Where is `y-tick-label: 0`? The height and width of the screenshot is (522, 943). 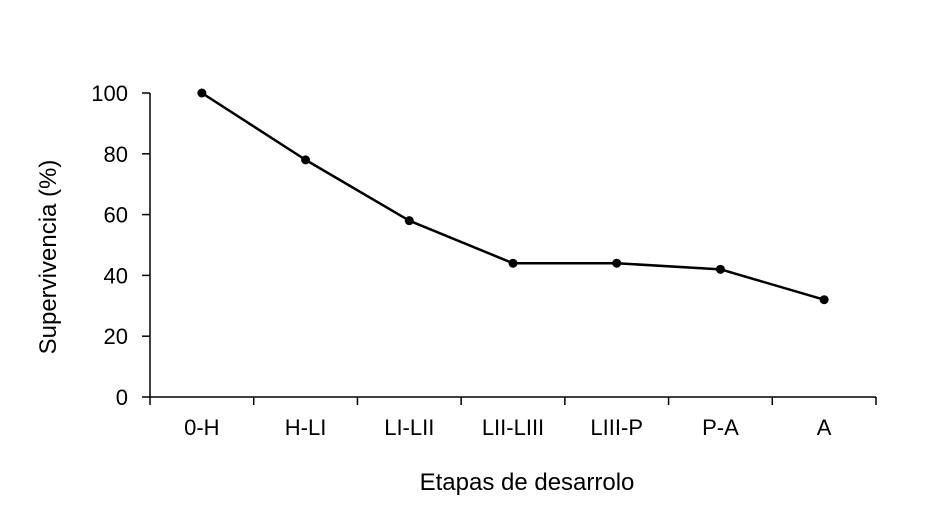
y-tick-label: 0 is located at coordinates (122, 397).